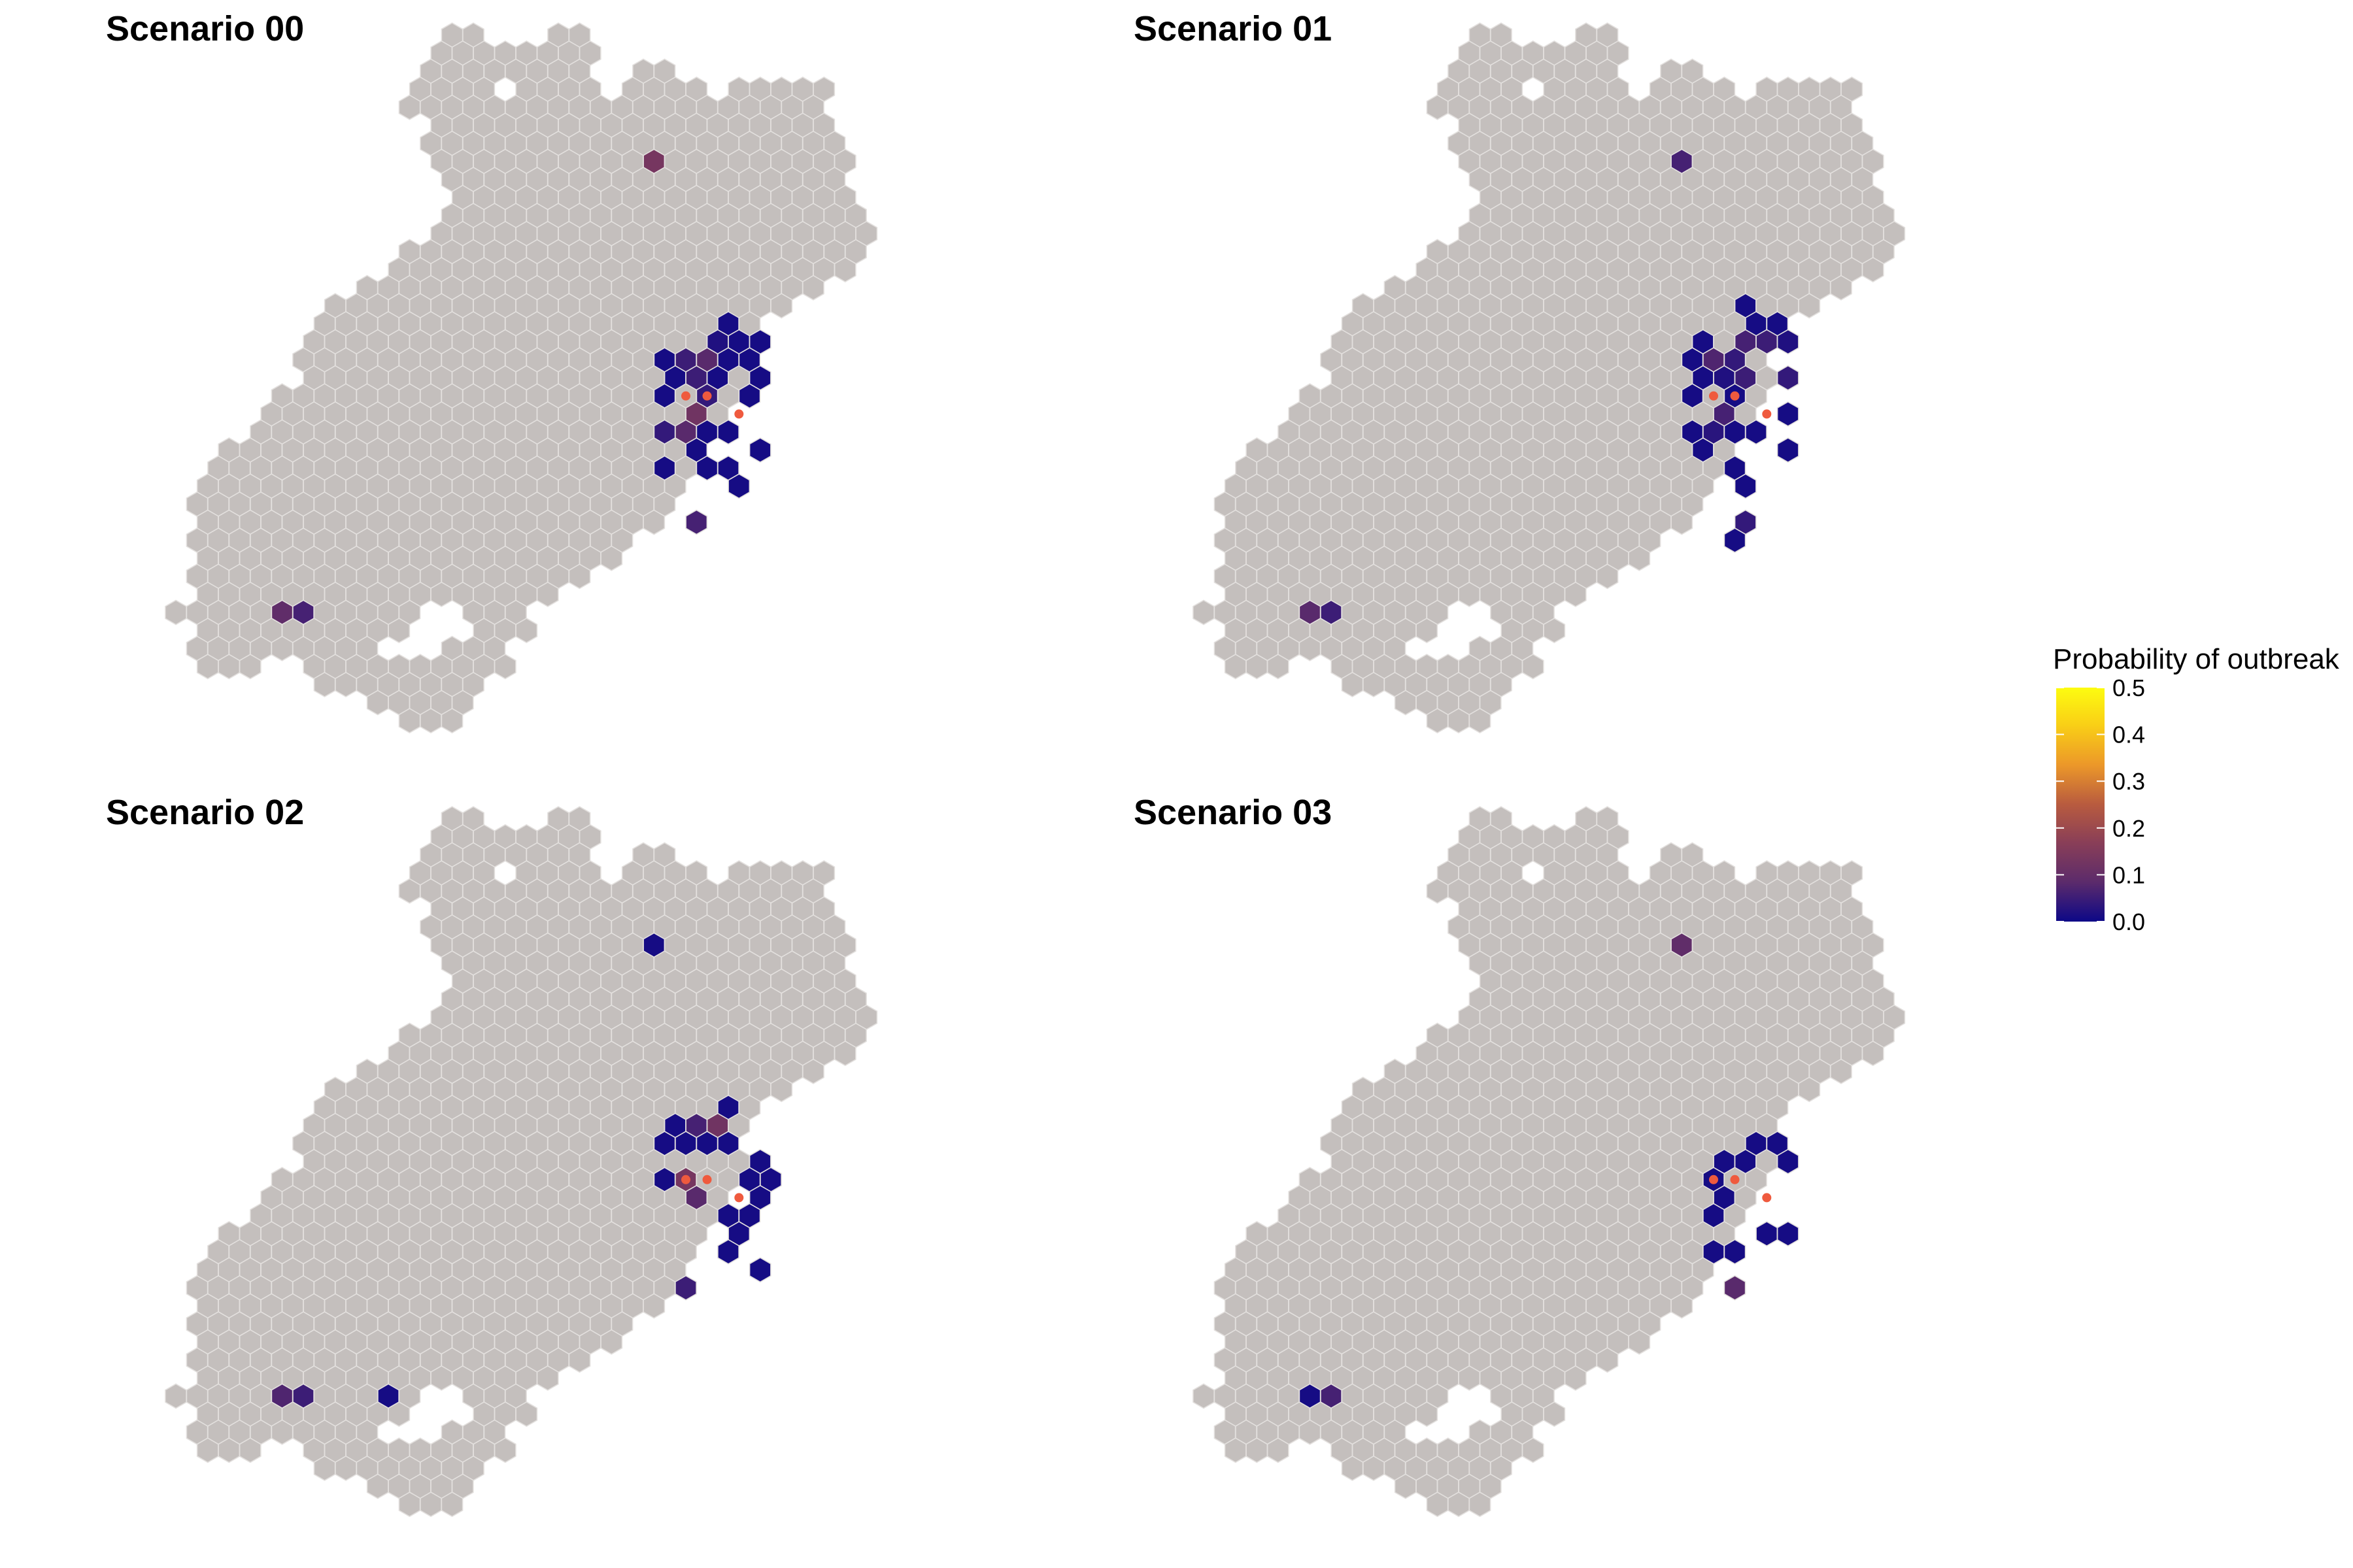  I want to click on panel-title: Scenario 01, so click(1233, 28).